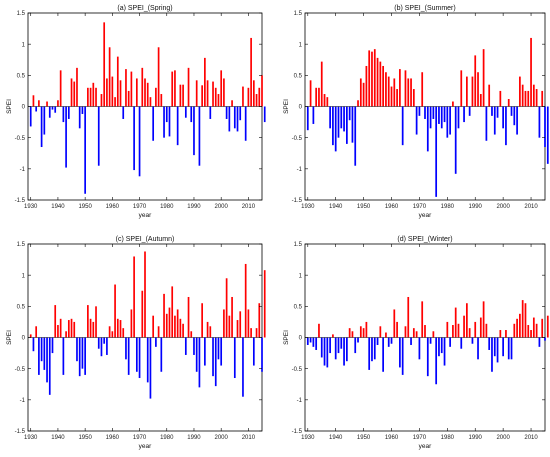  What do you see at coordinates (539, 342) in the screenshot?
I see `bar-2013` at bounding box center [539, 342].